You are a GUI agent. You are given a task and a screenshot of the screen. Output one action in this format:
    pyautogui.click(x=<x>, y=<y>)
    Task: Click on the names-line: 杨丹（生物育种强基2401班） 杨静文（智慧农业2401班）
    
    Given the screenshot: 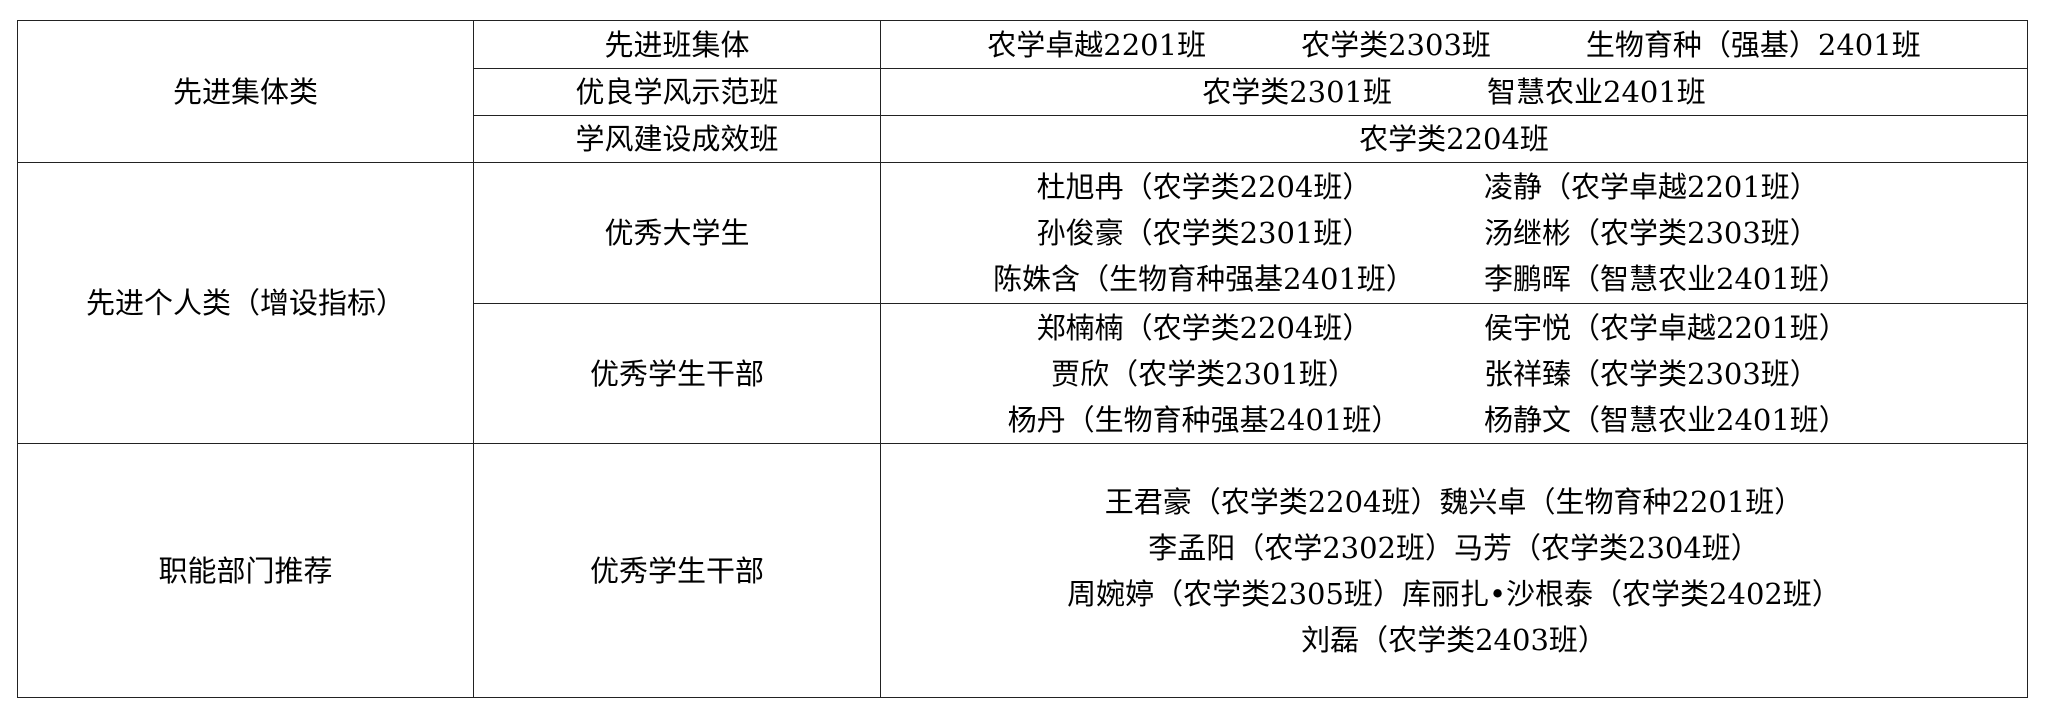 What is the action you would take?
    pyautogui.click(x=1454, y=420)
    